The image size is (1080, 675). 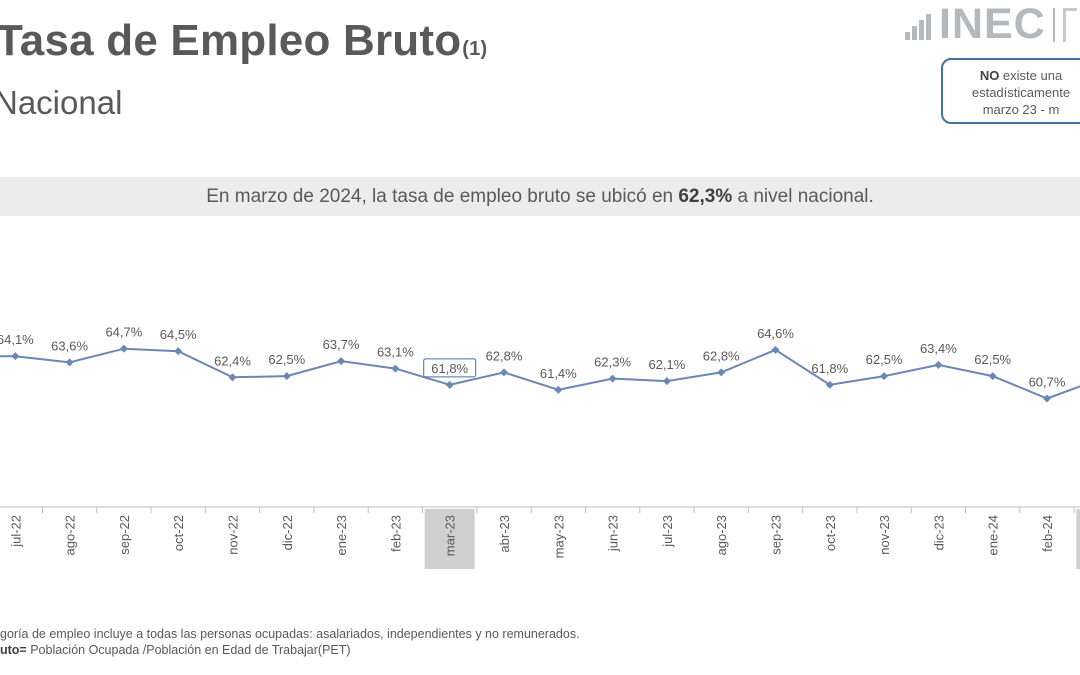 I want to click on data-label-jul-23: 62,1%, so click(x=666, y=364).